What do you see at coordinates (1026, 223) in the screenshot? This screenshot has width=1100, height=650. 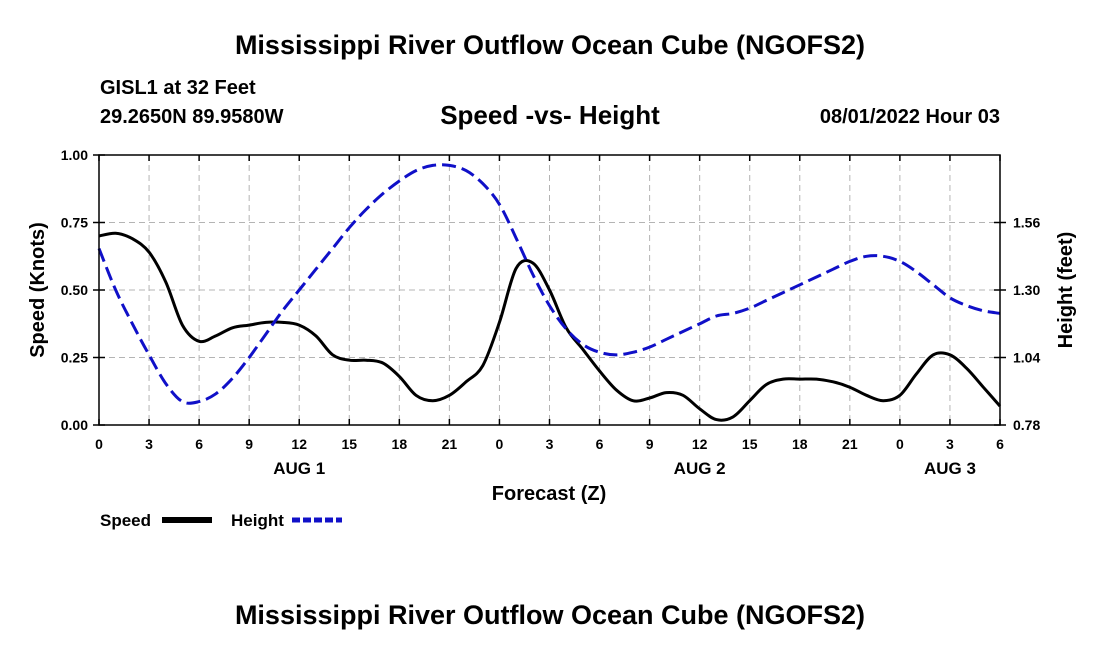 I see `y2-tick-label: 1.56` at bounding box center [1026, 223].